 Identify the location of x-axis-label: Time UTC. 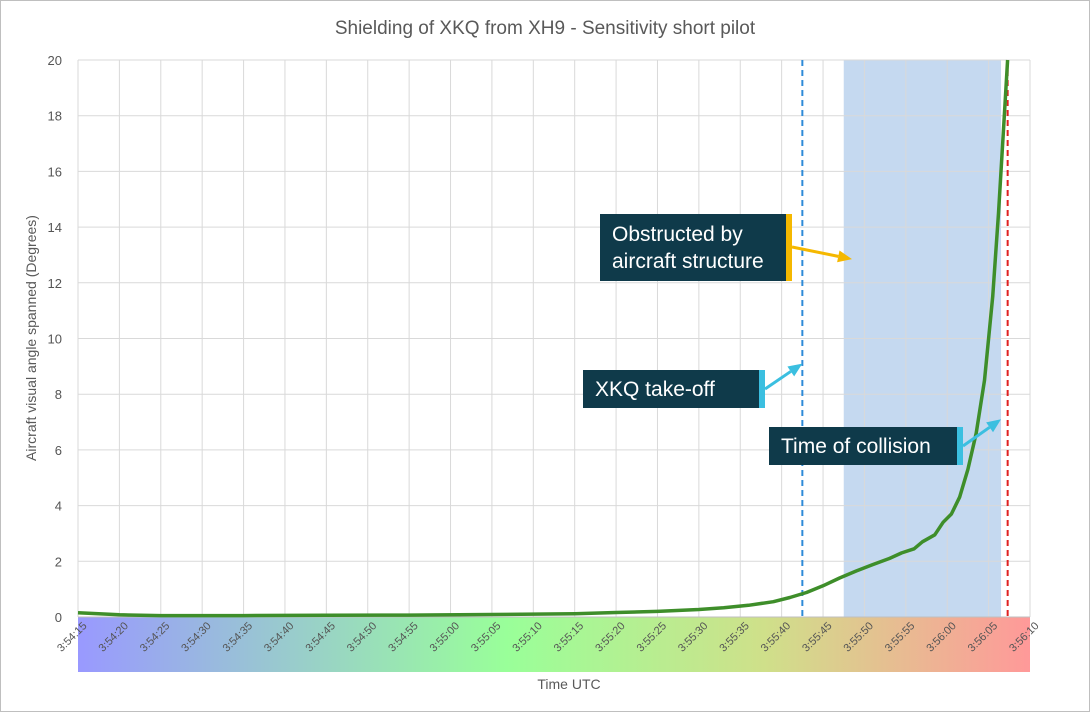
(568, 684).